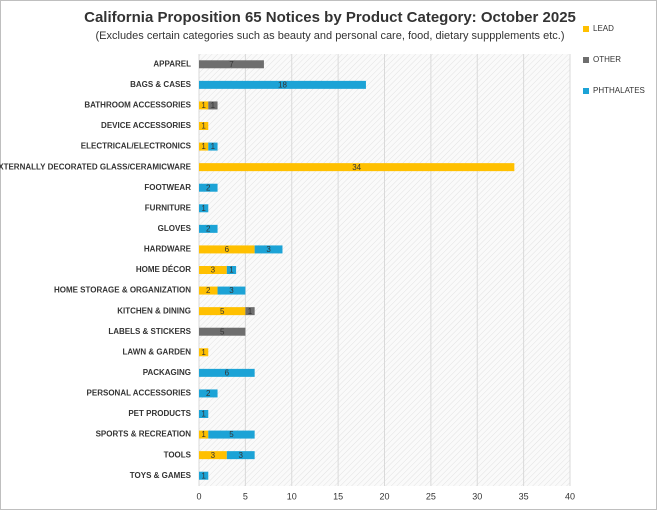 The height and width of the screenshot is (510, 657). I want to click on x-tick-label: 5, so click(245, 496).